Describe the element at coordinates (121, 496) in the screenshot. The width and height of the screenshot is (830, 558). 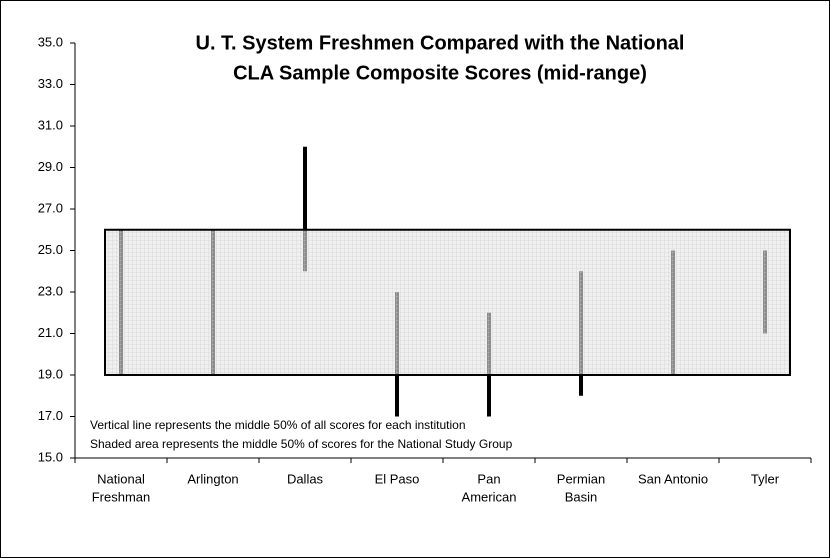
I see `x-tick-label: Freshman` at that location.